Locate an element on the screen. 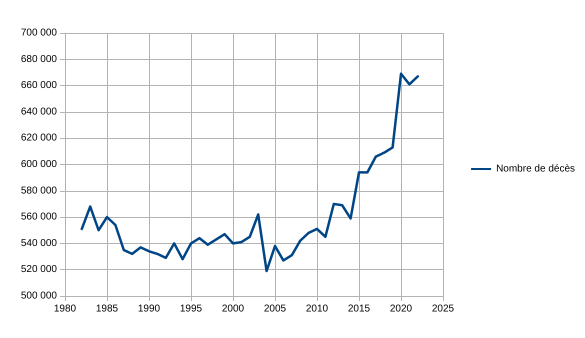 The height and width of the screenshot is (338, 585). x-tick-label: 2005 is located at coordinates (275, 309).